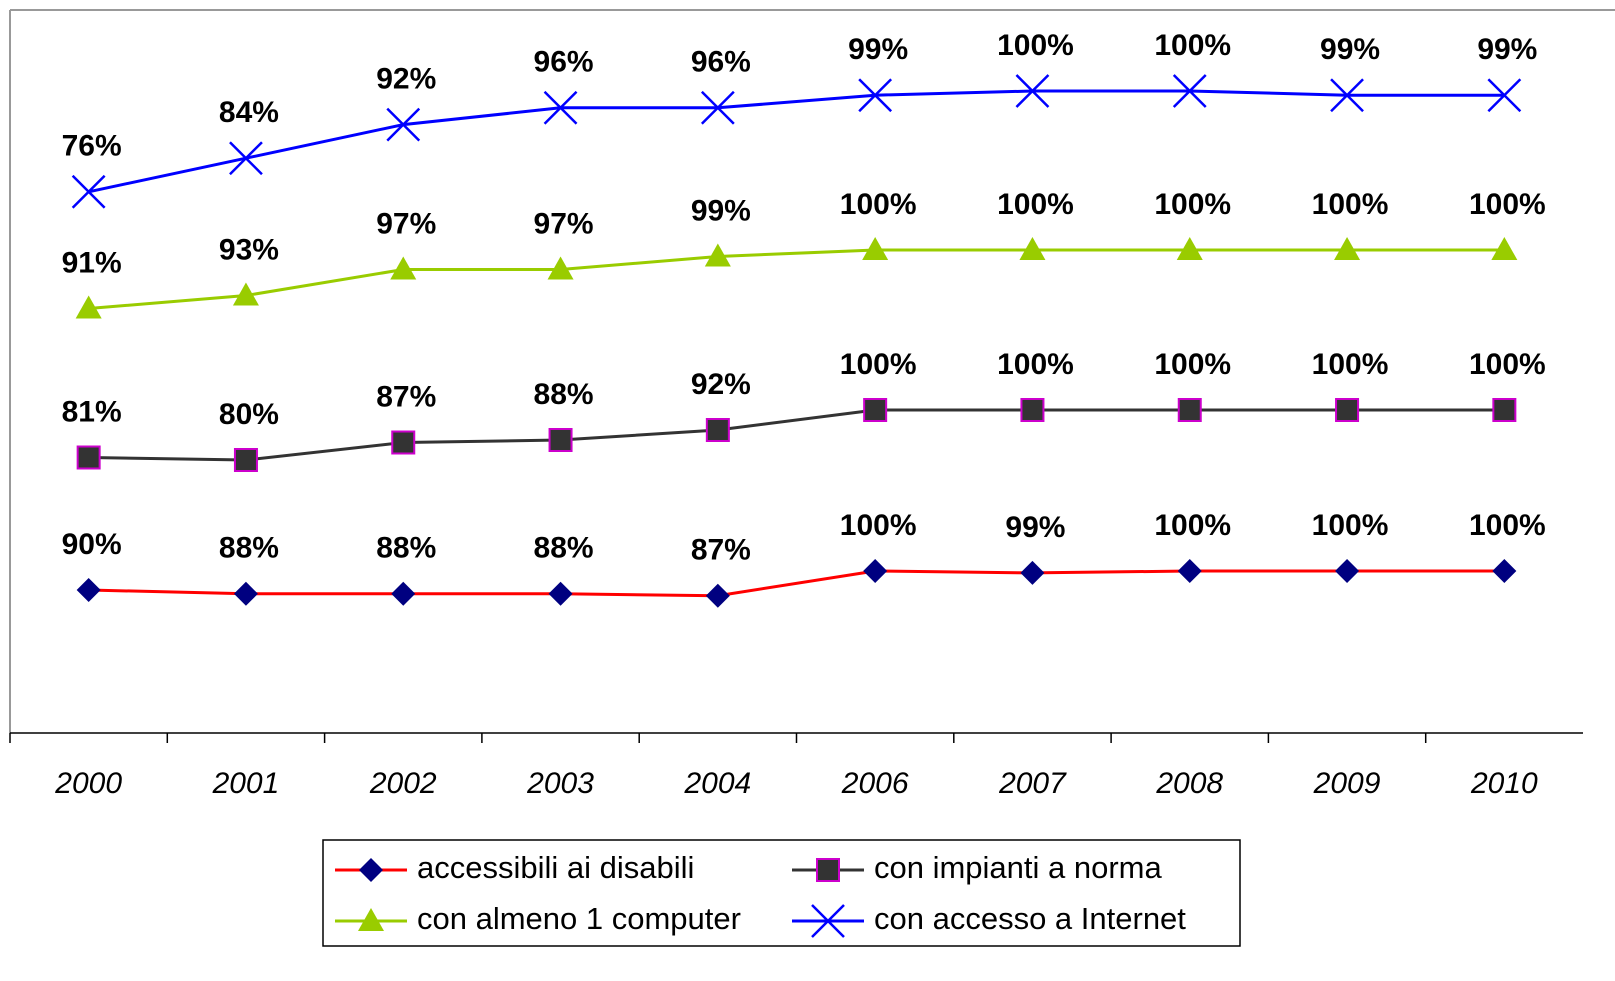 Image resolution: width=1615 pixels, height=981 pixels. I want to click on legend-label: con almeno 1 computer, so click(579, 918).